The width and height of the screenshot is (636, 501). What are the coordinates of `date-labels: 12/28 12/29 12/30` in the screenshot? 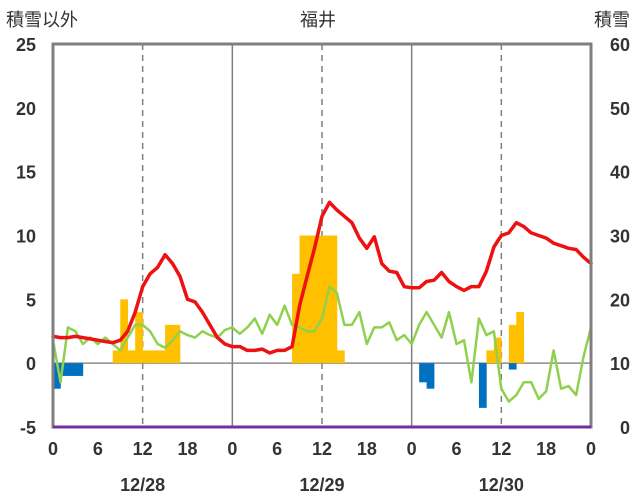 It's located at (322, 485).